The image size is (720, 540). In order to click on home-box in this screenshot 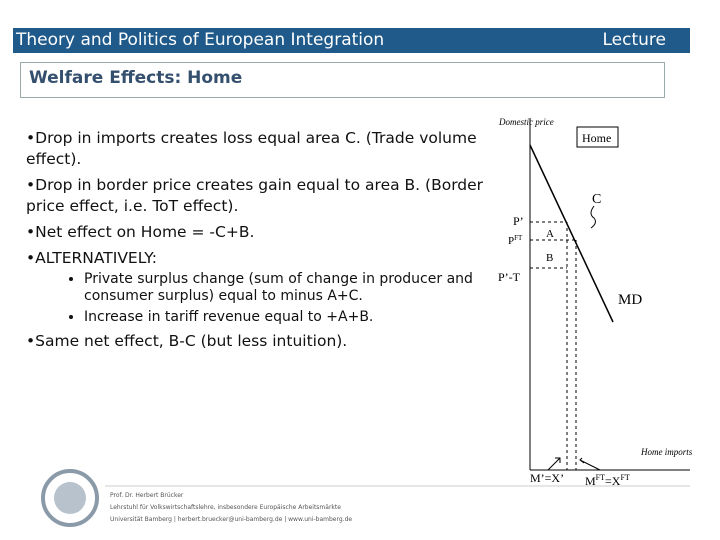, I will do `click(597, 137)`.